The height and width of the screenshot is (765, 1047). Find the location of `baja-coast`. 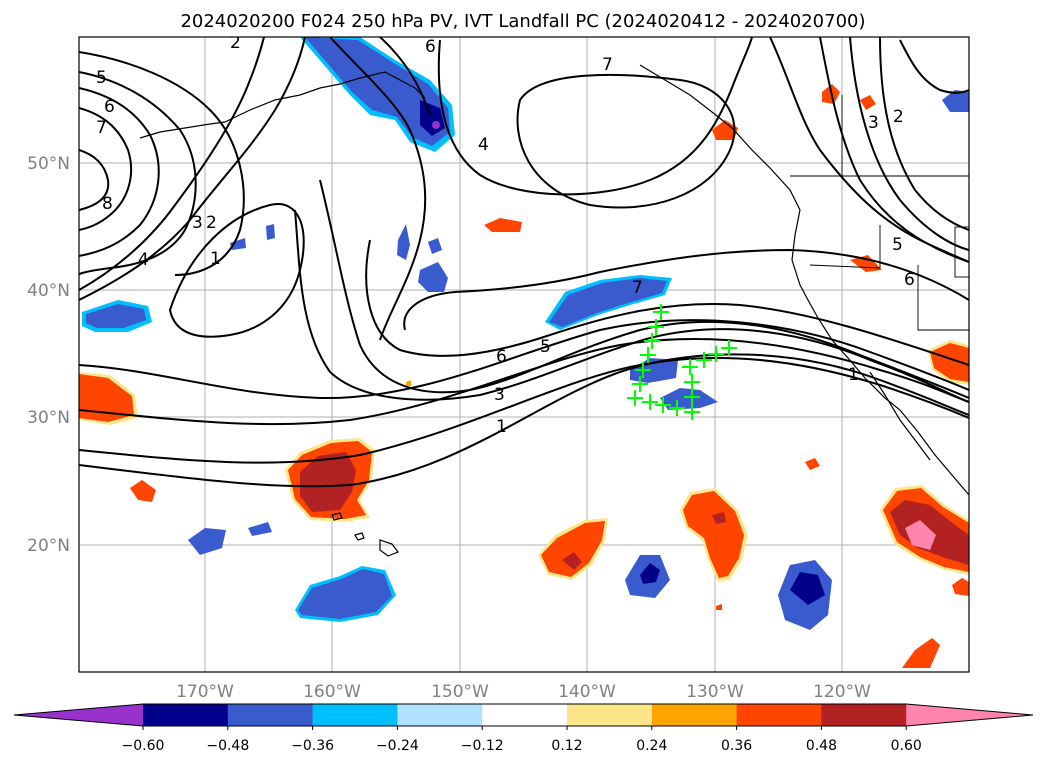

baja-coast is located at coordinates (900, 416).